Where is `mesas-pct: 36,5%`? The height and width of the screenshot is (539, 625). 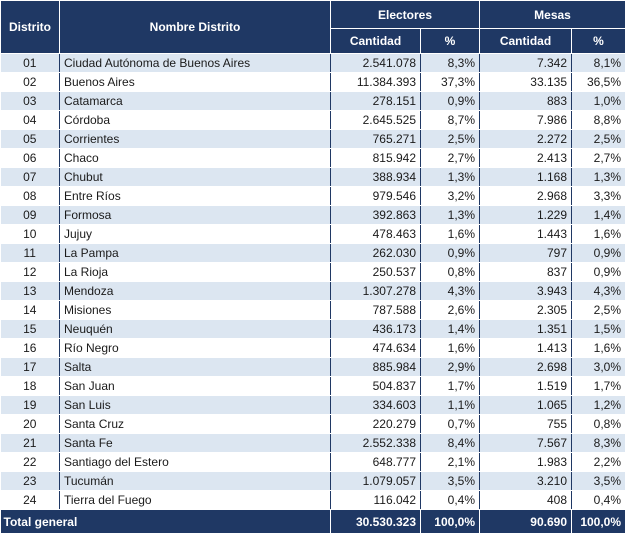
mesas-pct: 36,5% is located at coordinates (598, 82).